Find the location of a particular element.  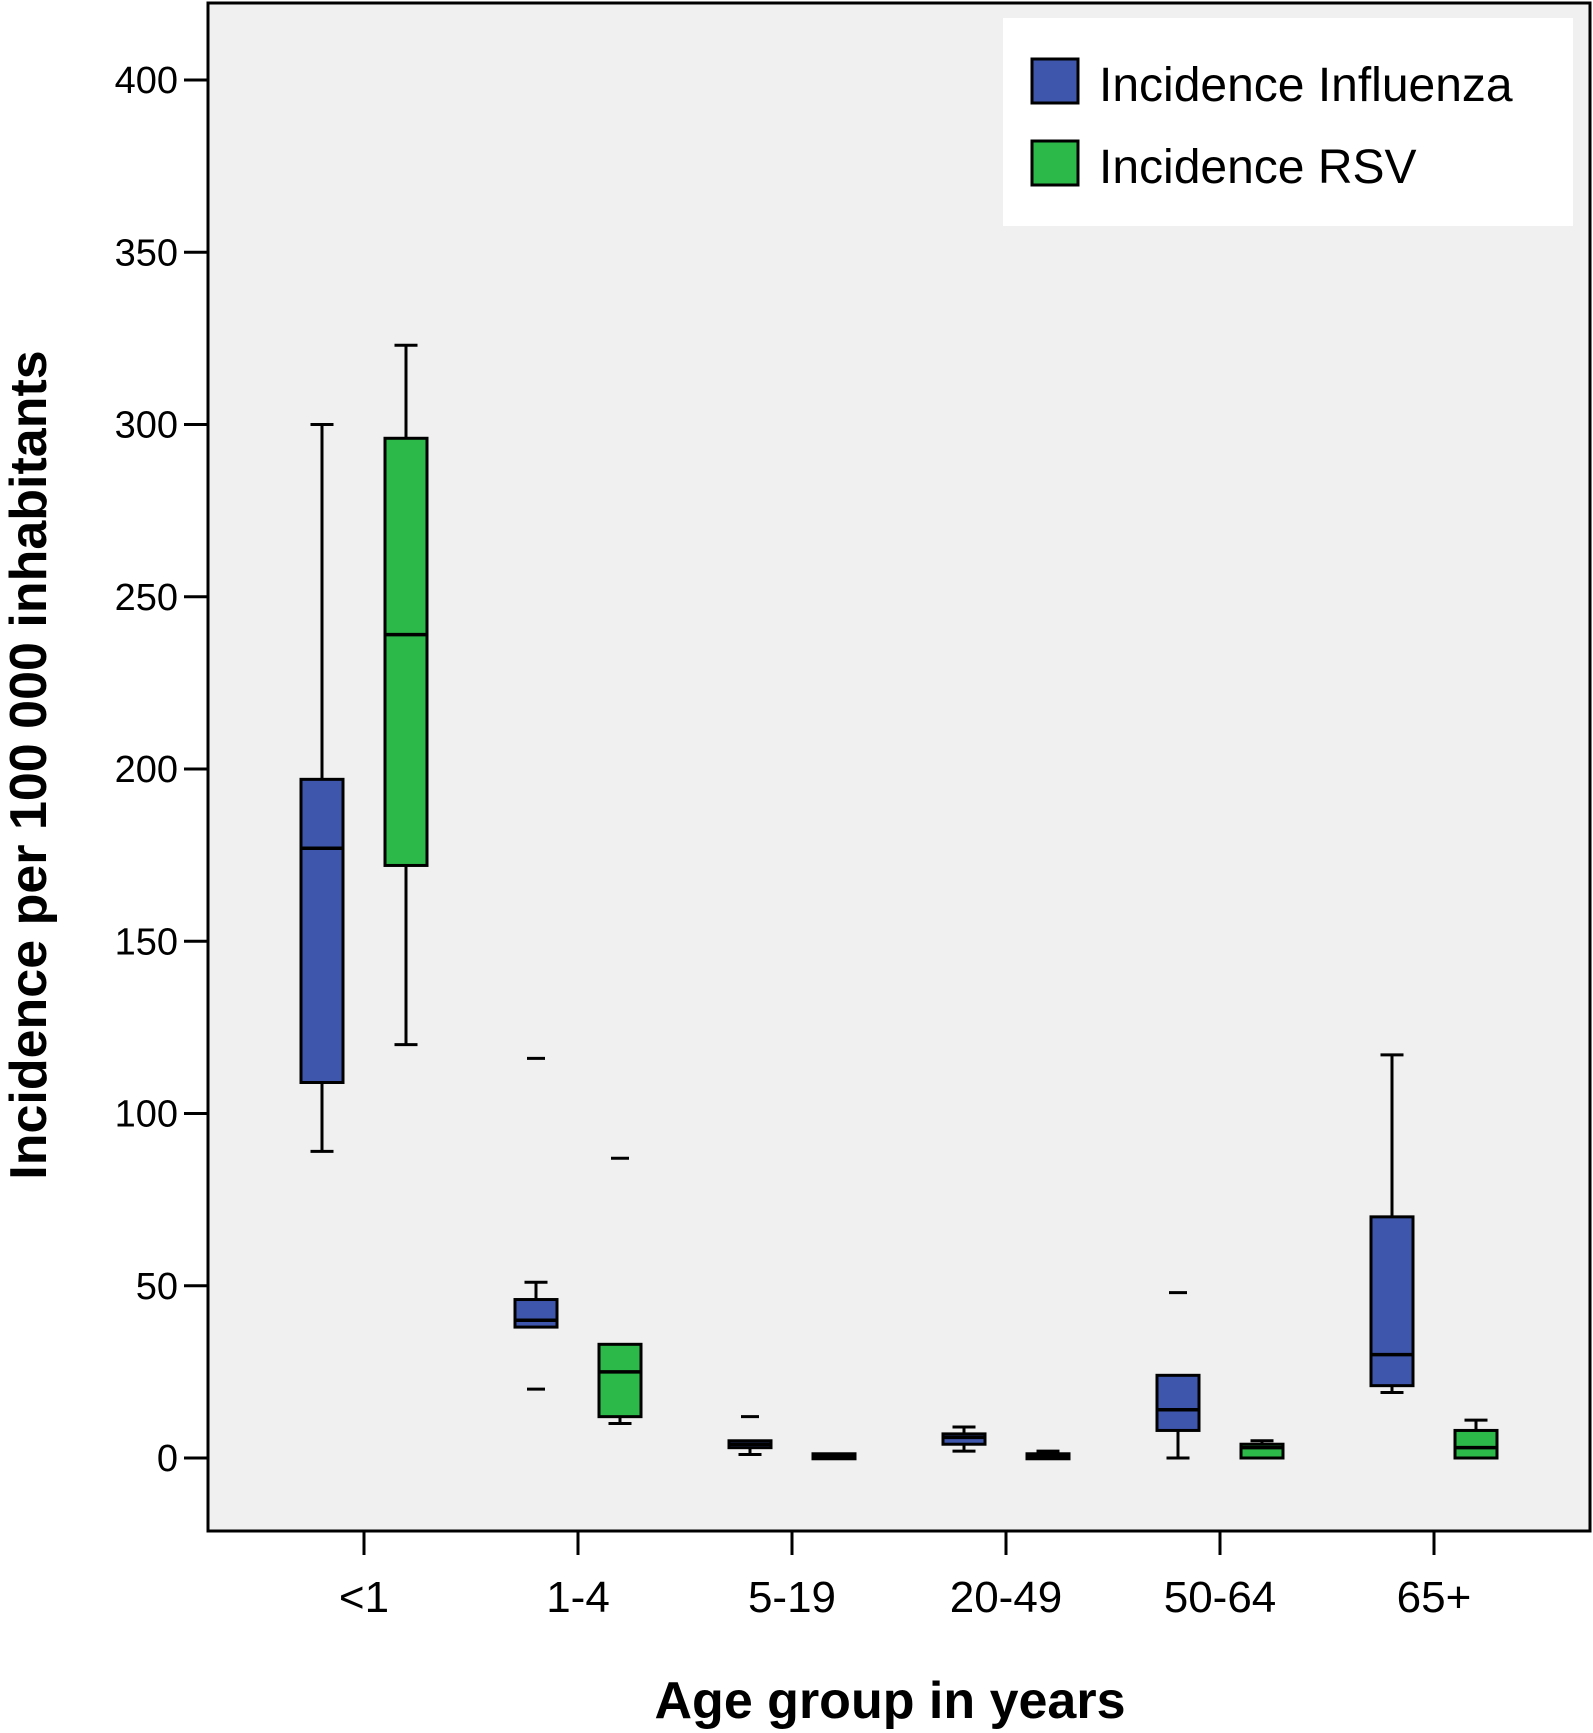

legend-background is located at coordinates (1288, 122).